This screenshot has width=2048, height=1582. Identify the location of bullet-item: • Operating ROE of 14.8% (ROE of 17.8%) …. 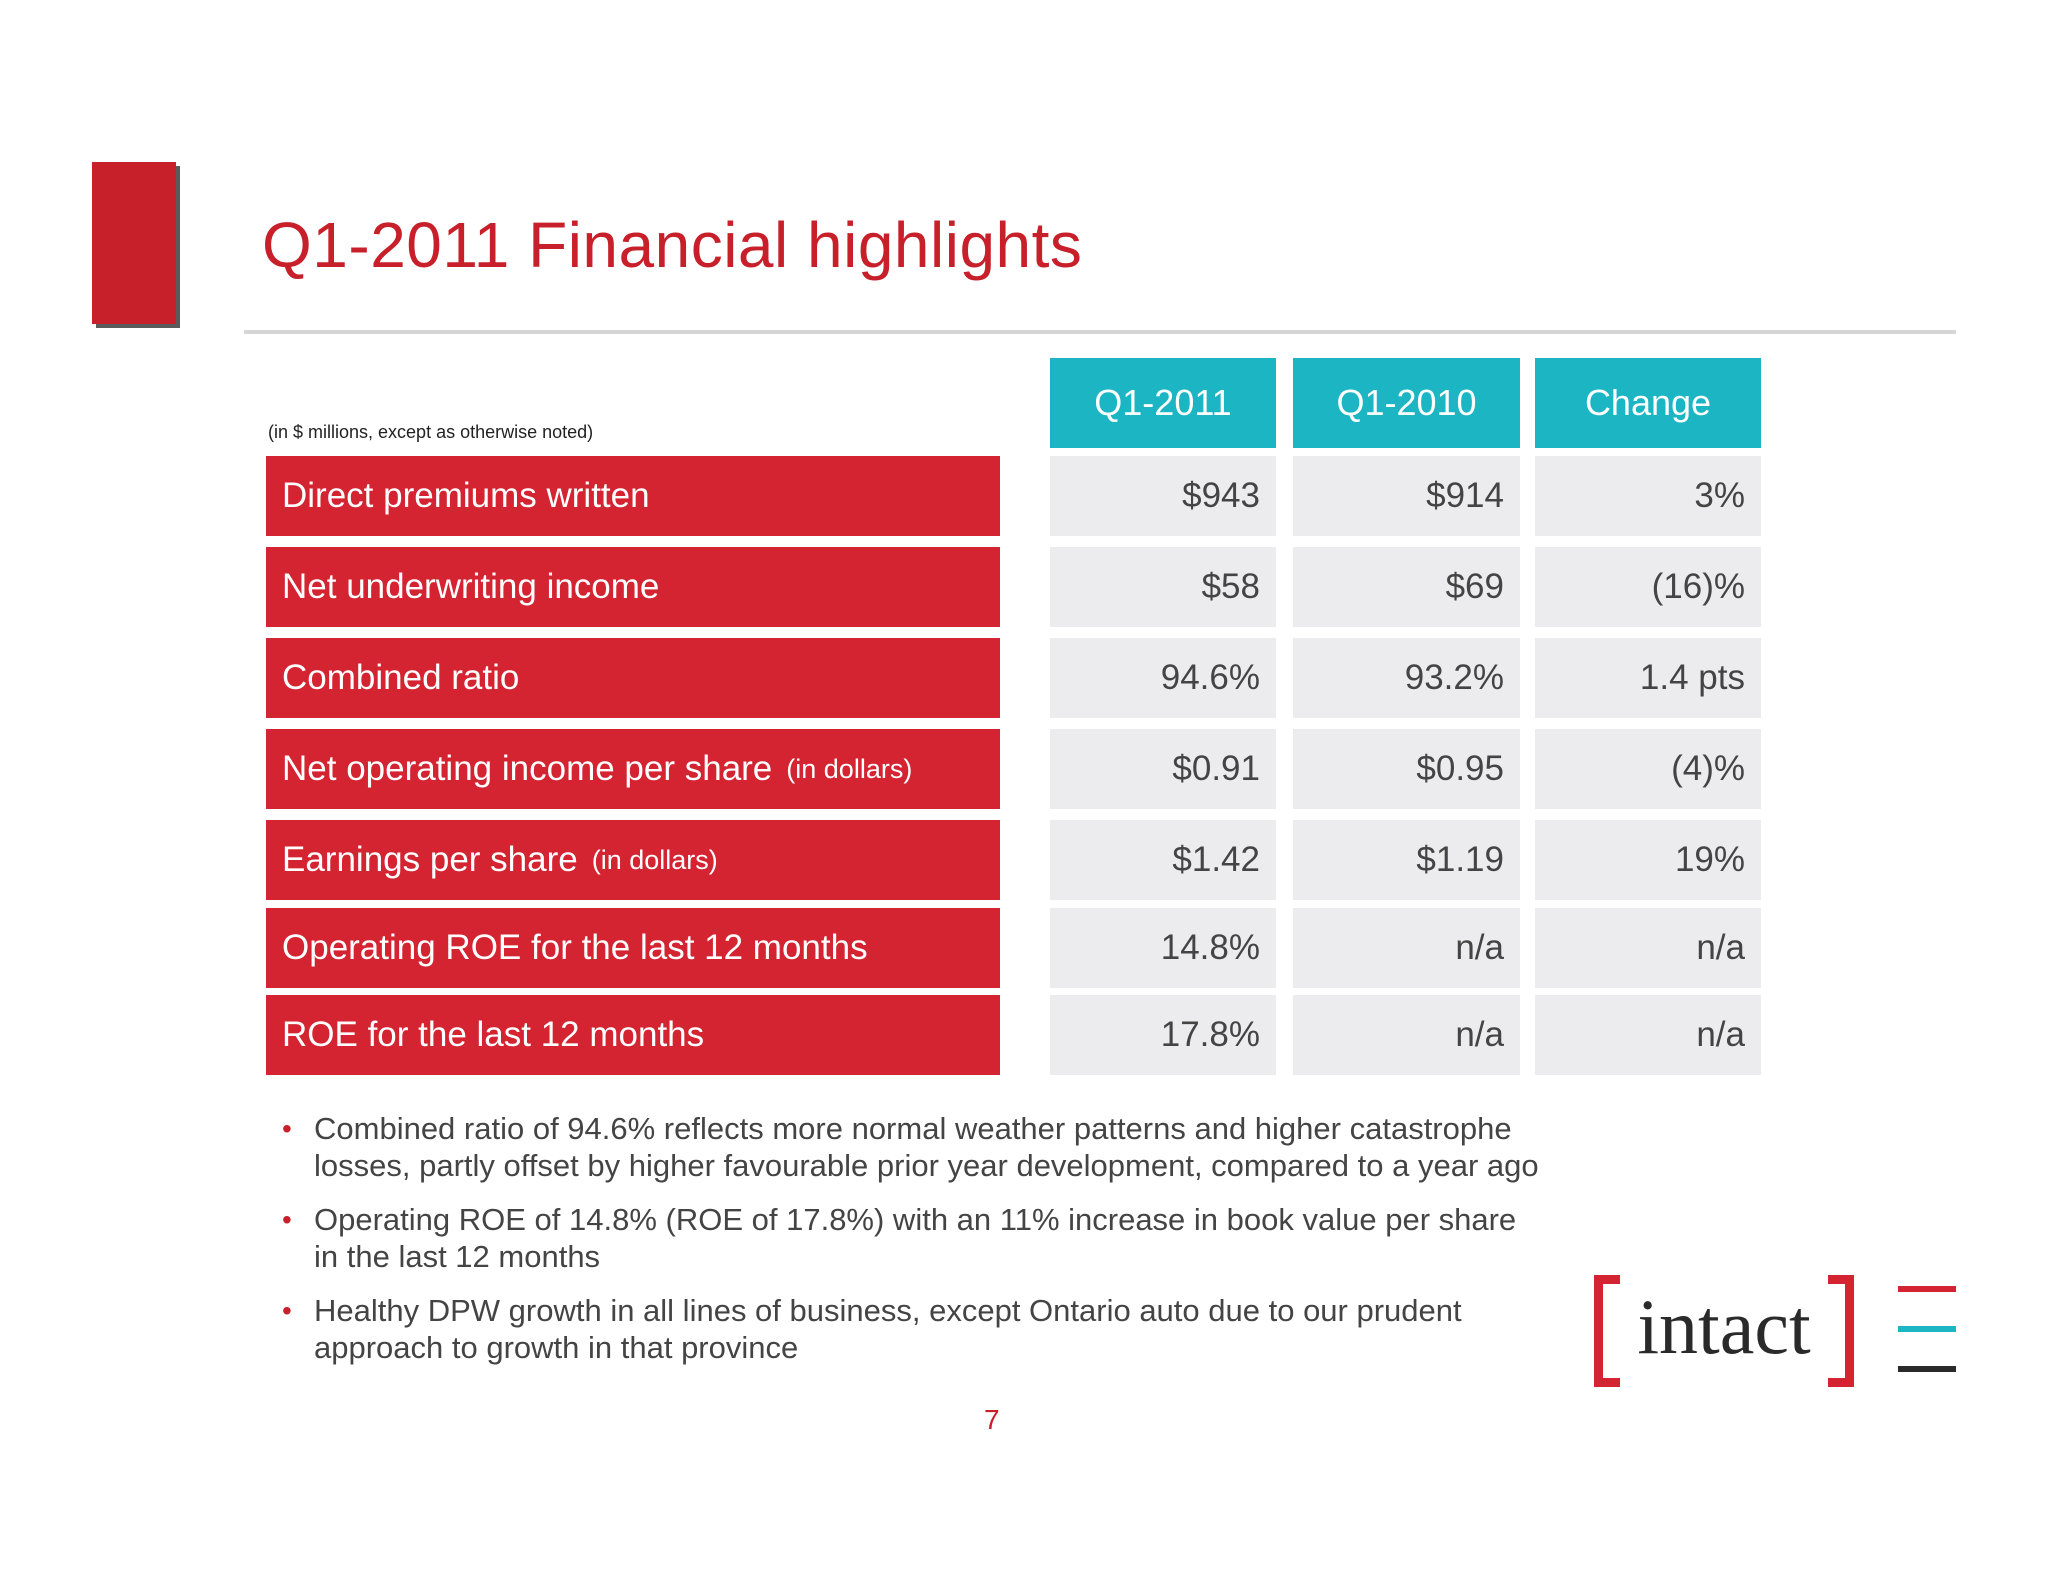
(910, 1238).